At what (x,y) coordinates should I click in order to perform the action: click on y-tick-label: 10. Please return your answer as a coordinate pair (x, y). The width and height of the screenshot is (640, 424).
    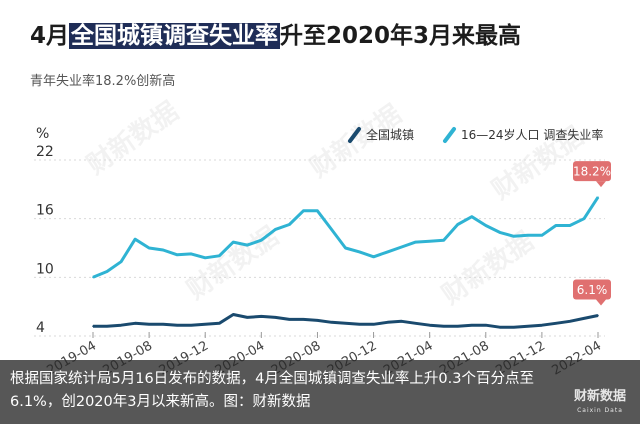
    Looking at the image, I should click on (45, 269).